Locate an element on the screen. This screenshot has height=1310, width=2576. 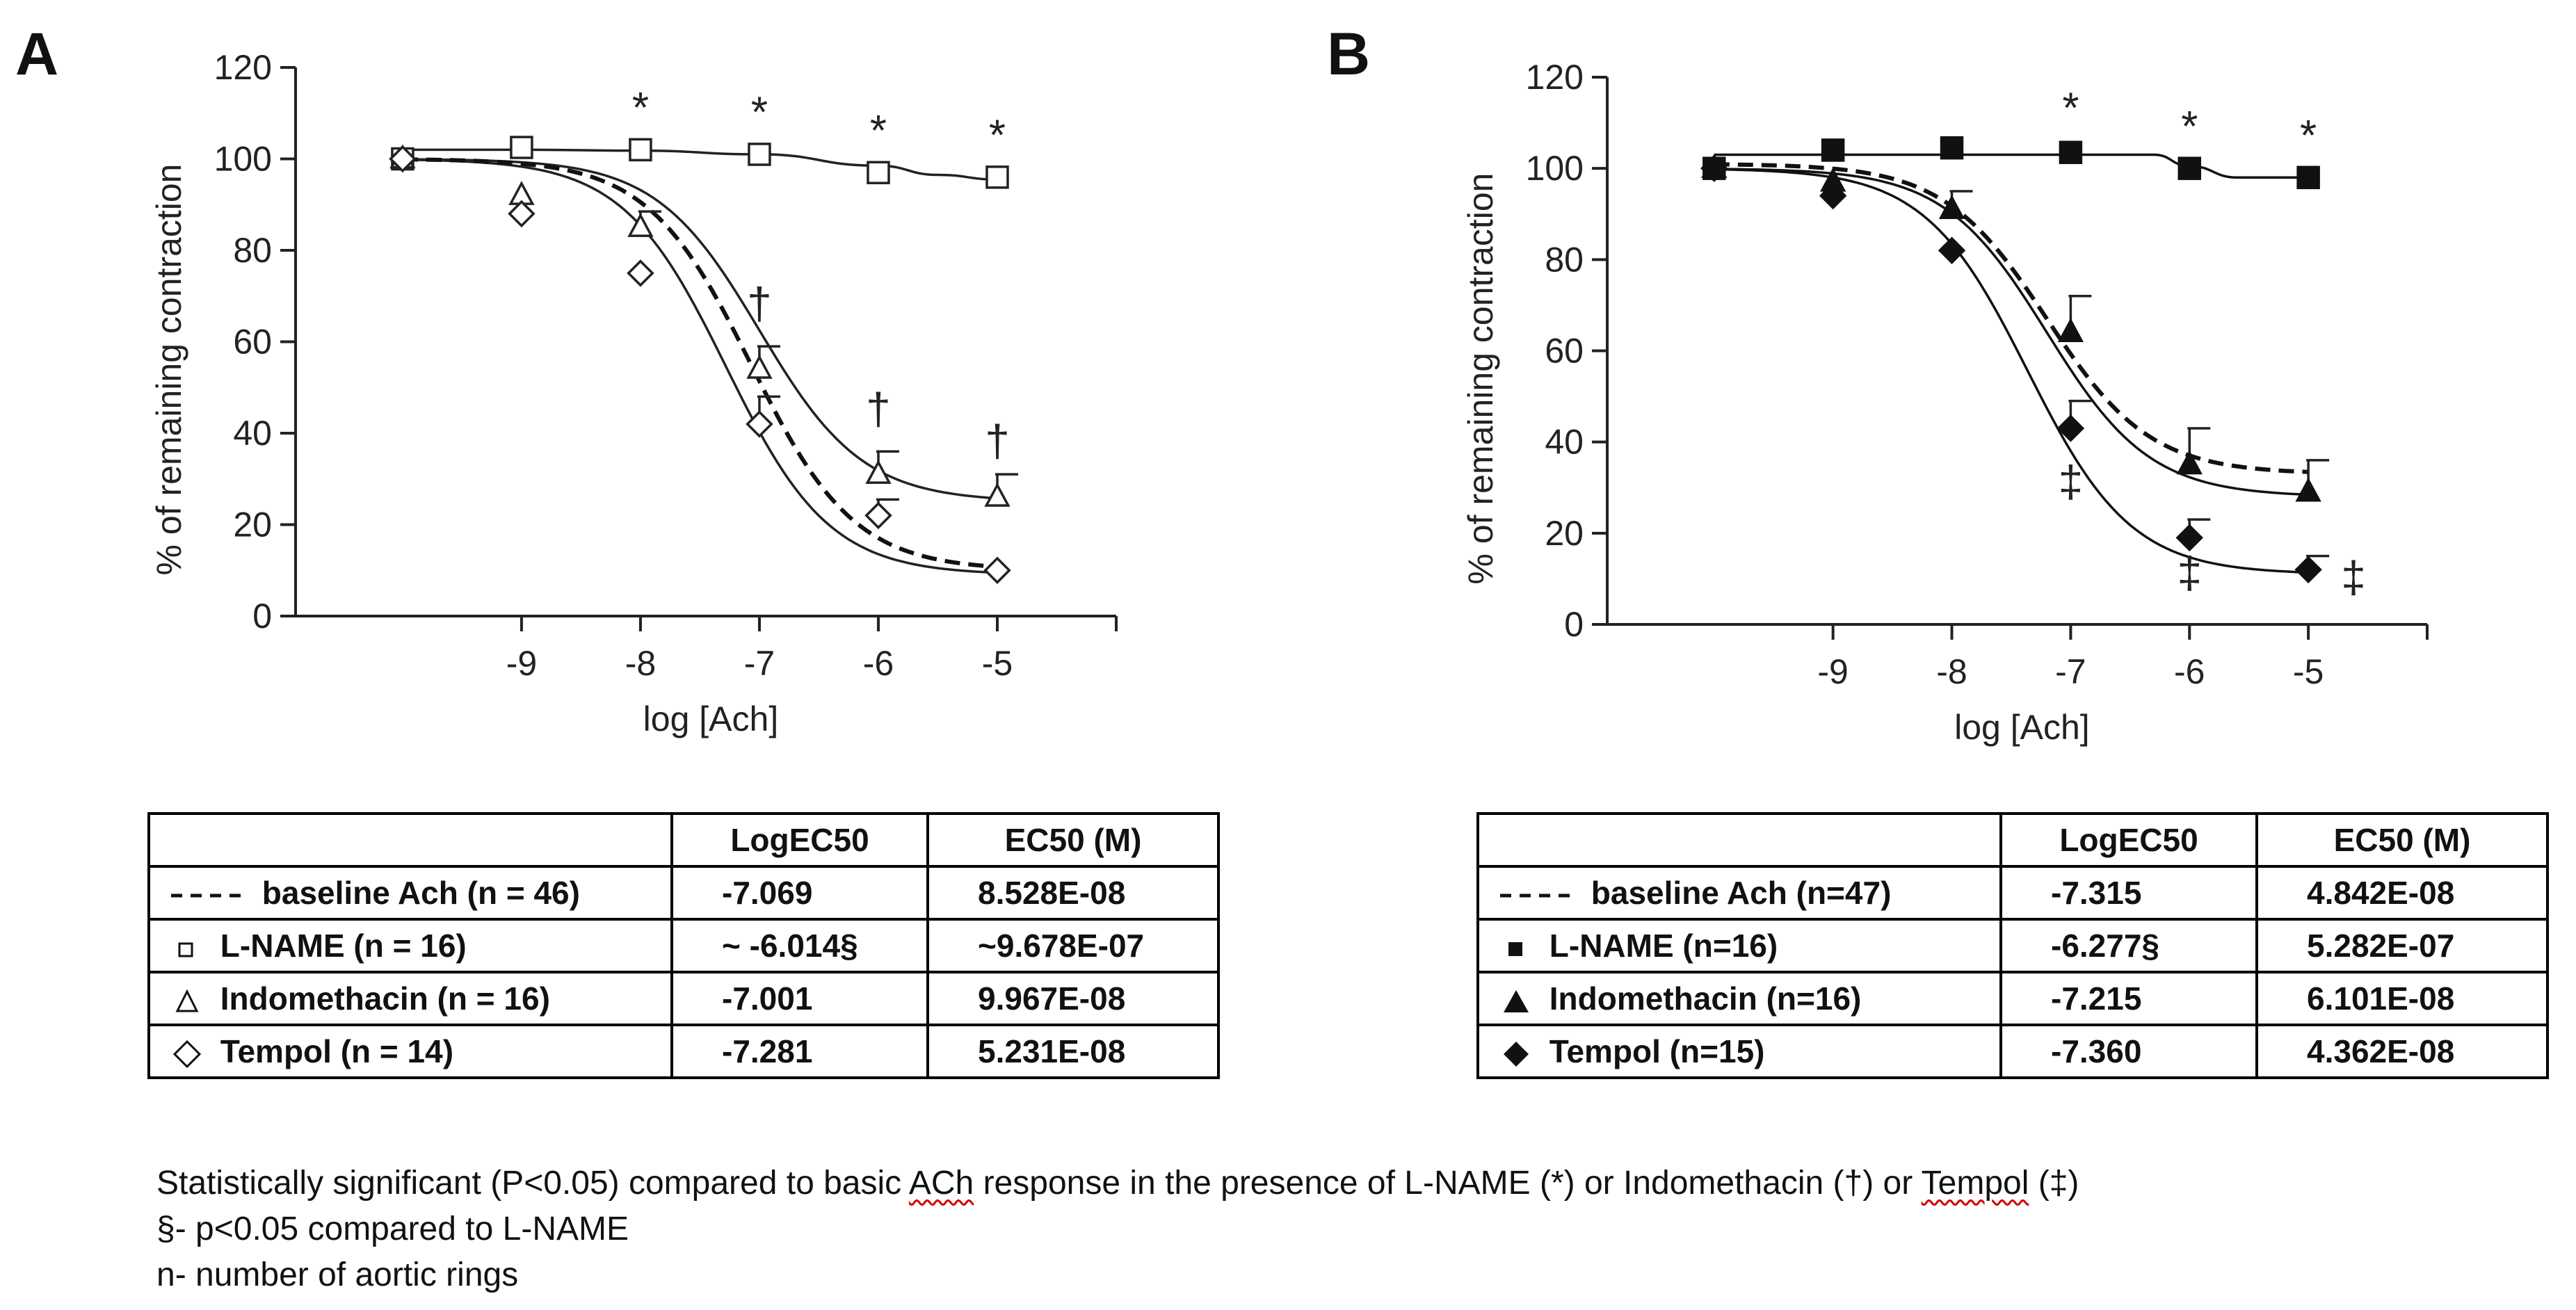
series-label: L-NAME (n = 16) is located at coordinates (343, 946).